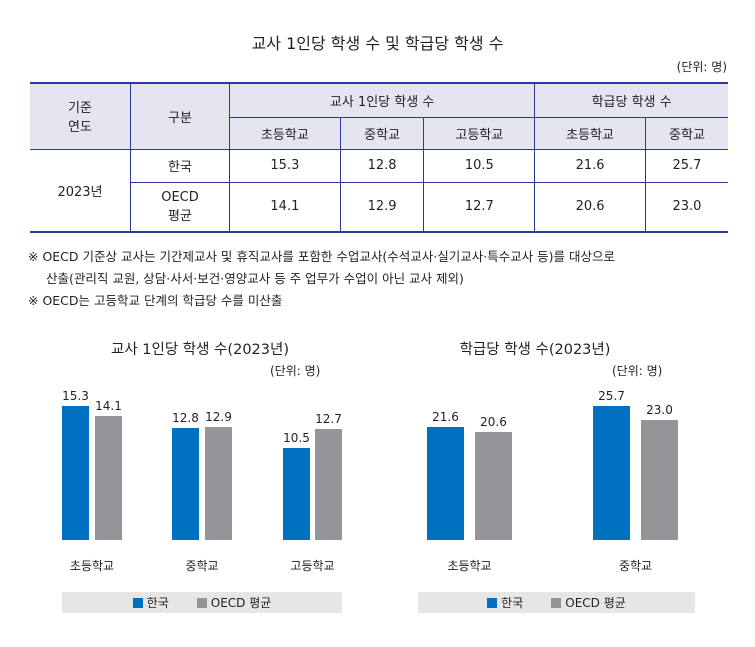  What do you see at coordinates (479, 133) in the screenshot?
I see `sub-header: 고등학교` at bounding box center [479, 133].